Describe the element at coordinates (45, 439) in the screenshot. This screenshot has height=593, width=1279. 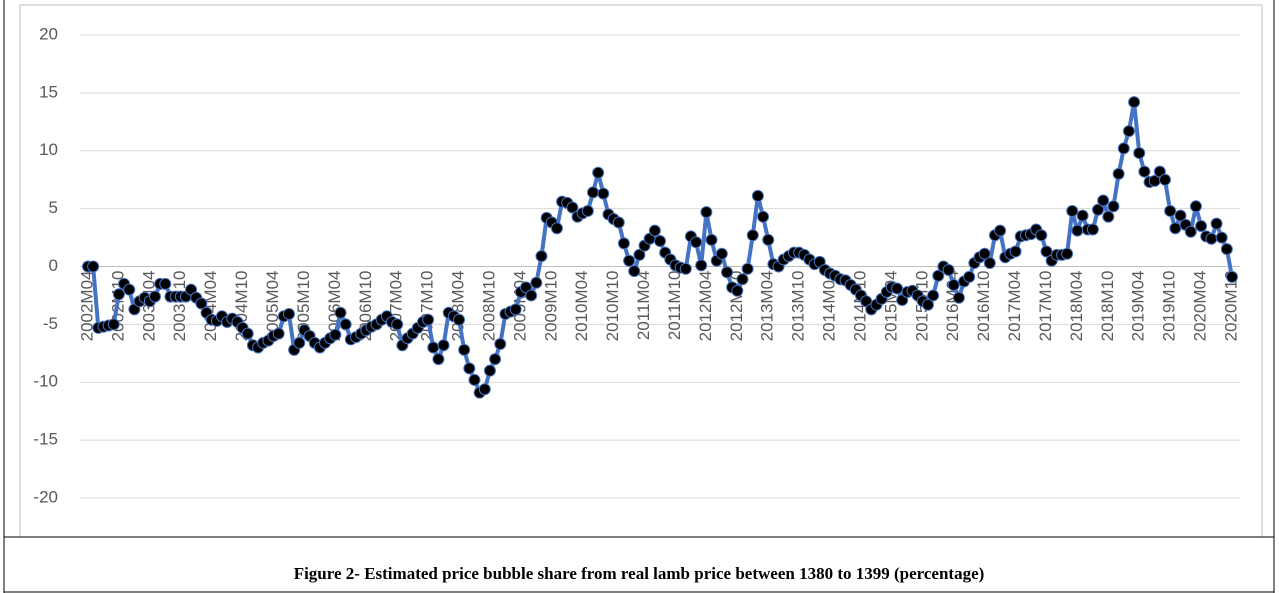
I see `y-tick-label: -15` at that location.